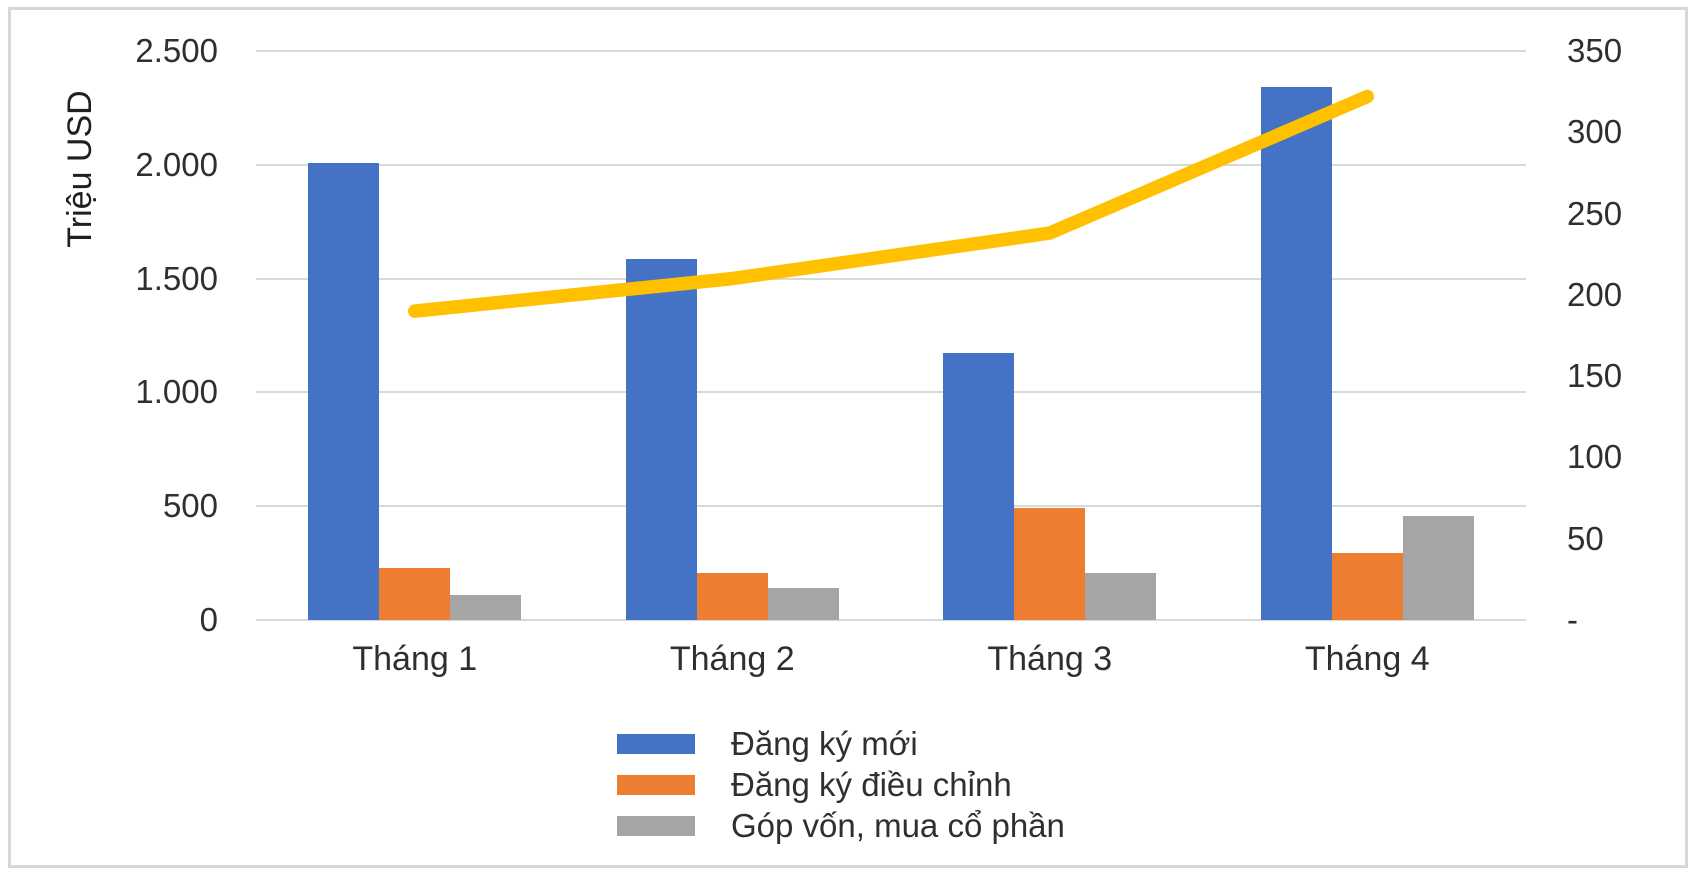  Describe the element at coordinates (190, 506) in the screenshot. I see `left-axis-tick-label: 500` at that location.